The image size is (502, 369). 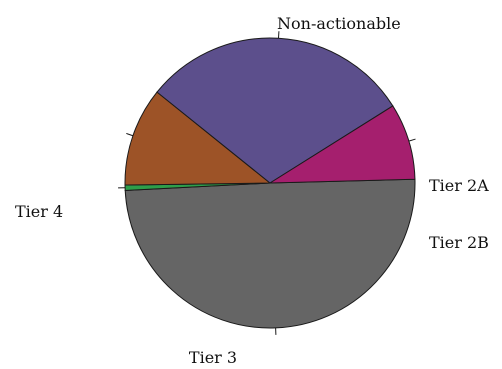 I want to click on slice-label-tier-4: Tier 4, so click(x=39, y=211).